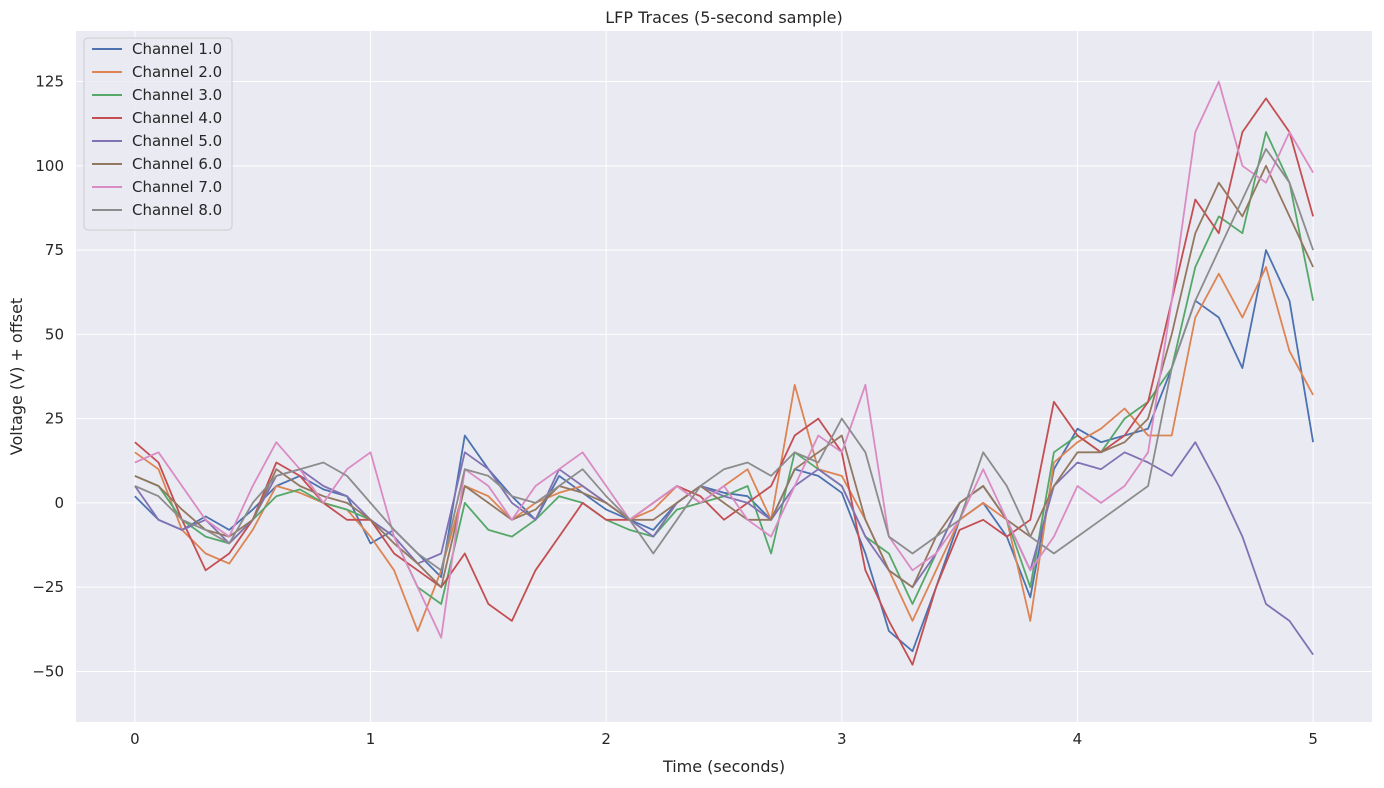  What do you see at coordinates (16, 376) in the screenshot?
I see `y-axis-label: Voltage (V) + offset` at bounding box center [16, 376].